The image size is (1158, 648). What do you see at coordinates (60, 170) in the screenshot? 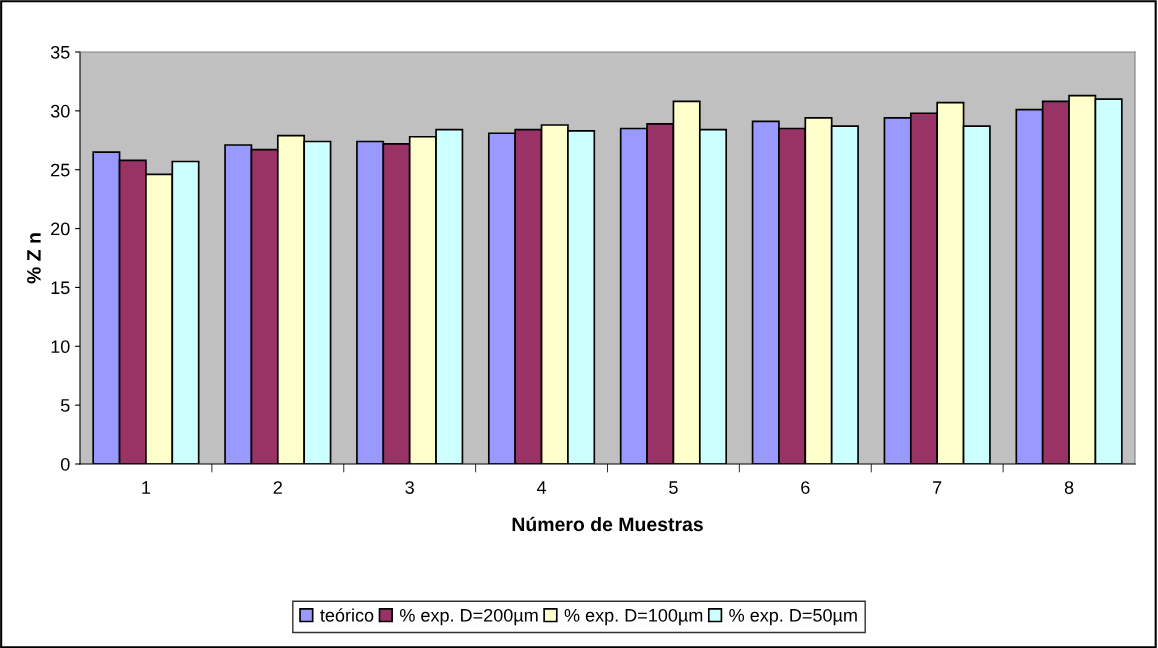
I see `y-tick-label: 25` at bounding box center [60, 170].